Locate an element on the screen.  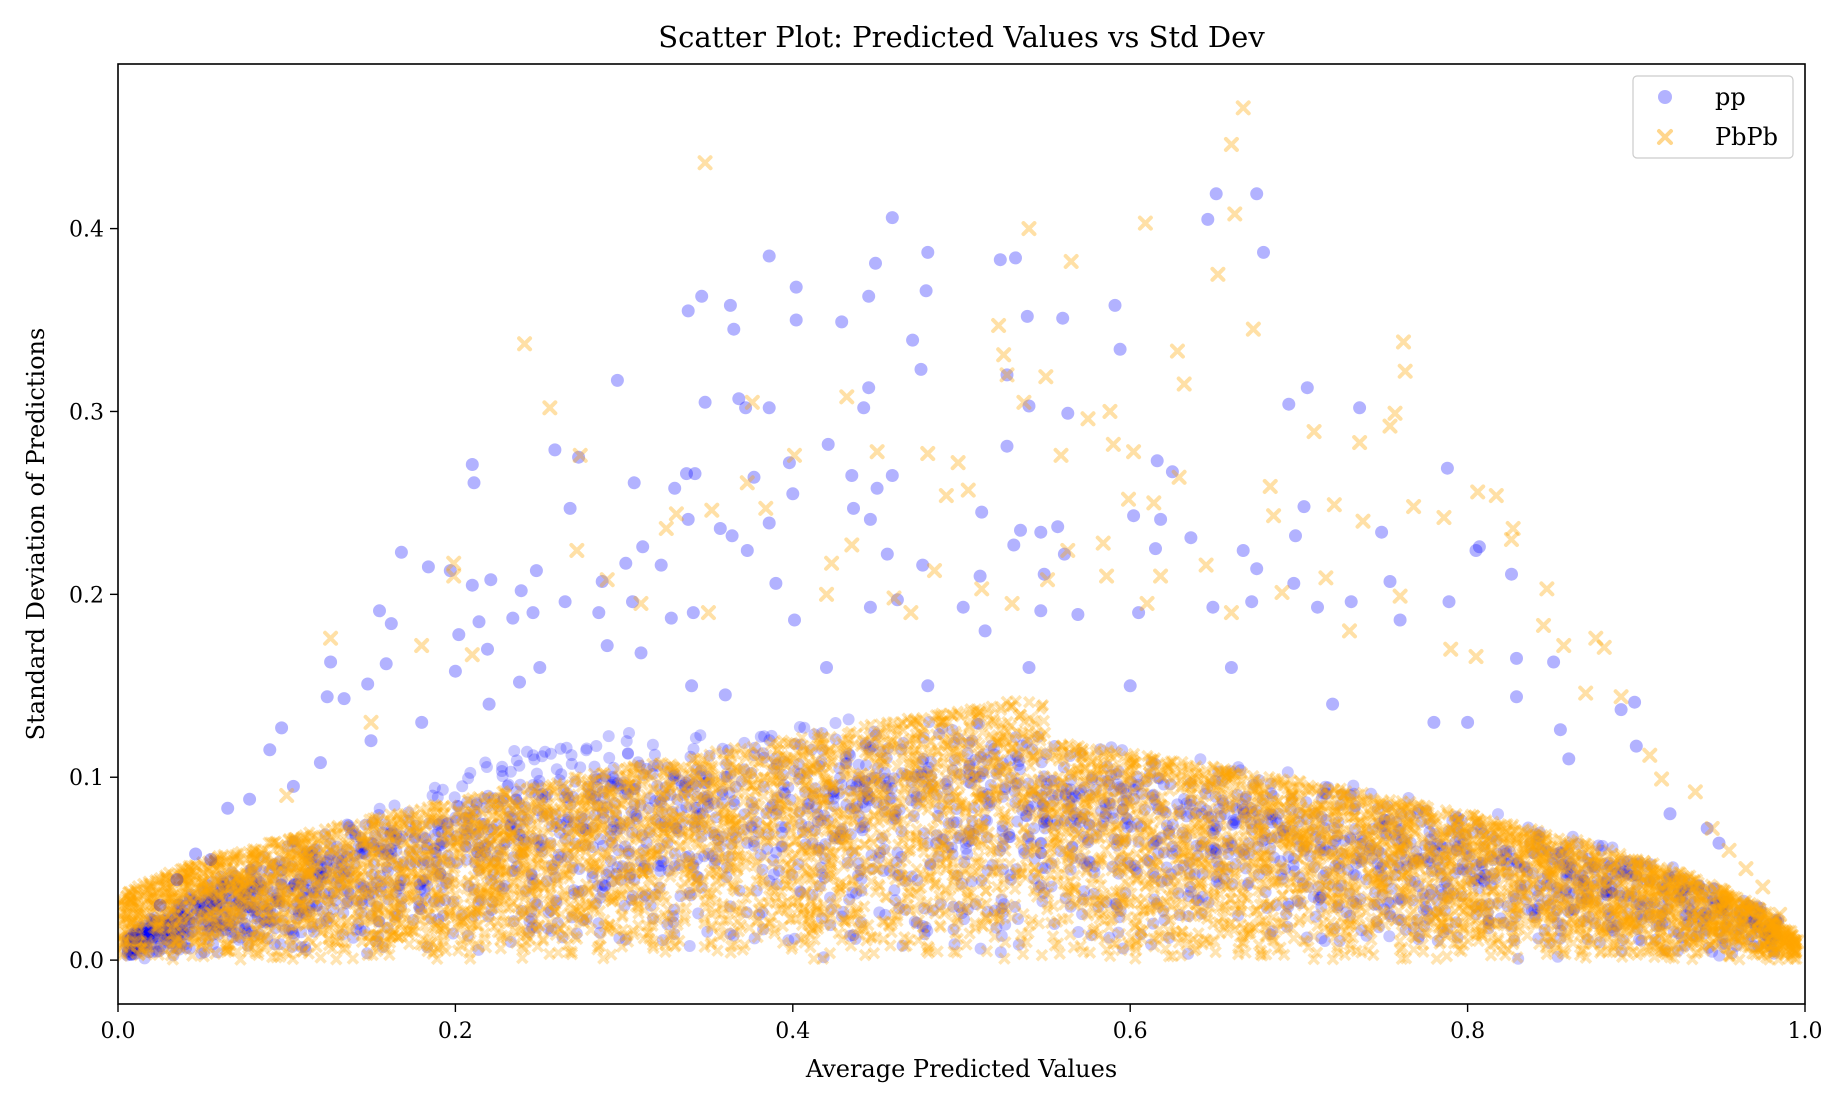
x-tick-label: 0.2 is located at coordinates (455, 1031).